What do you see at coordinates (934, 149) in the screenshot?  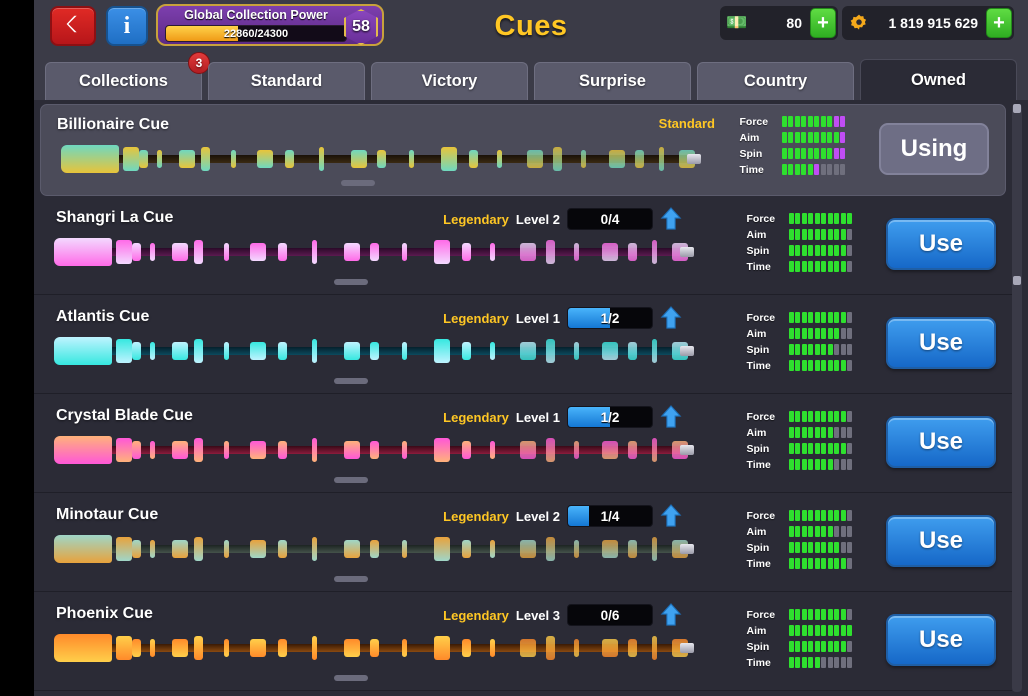 I see `cue-using-button: Using` at bounding box center [934, 149].